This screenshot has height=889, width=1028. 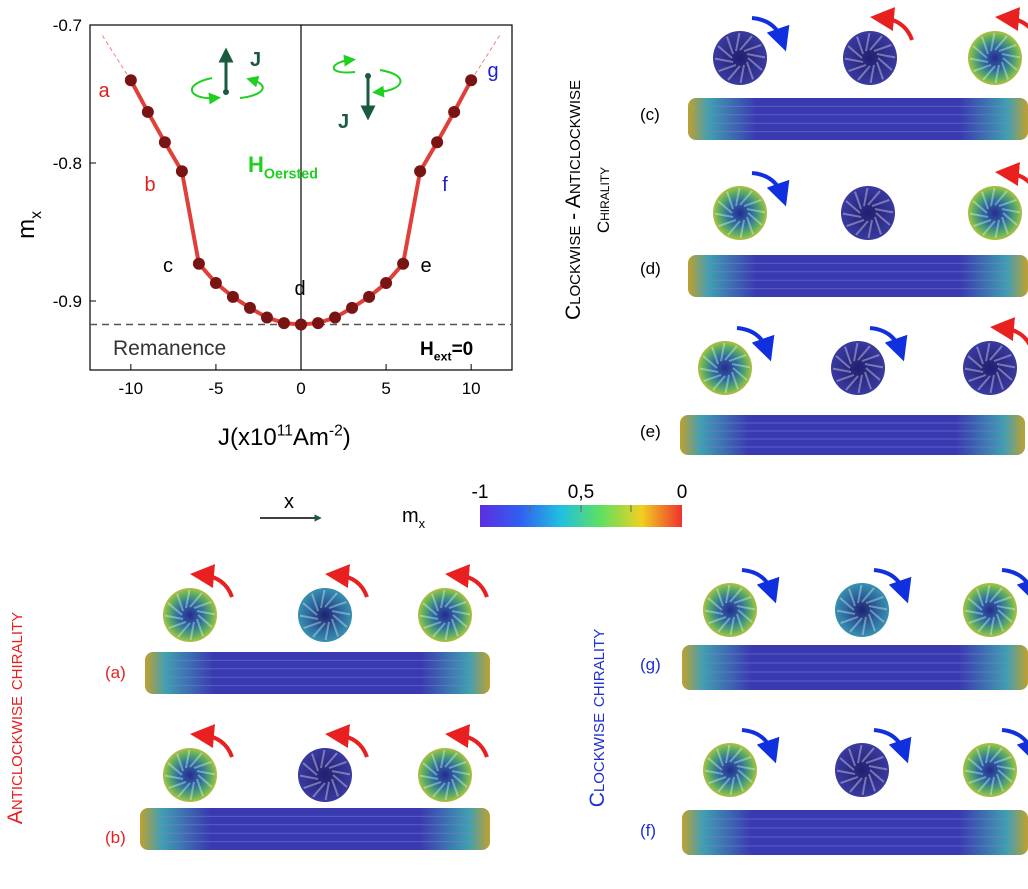 I want to click on panel-label: (c), so click(x=650, y=114).